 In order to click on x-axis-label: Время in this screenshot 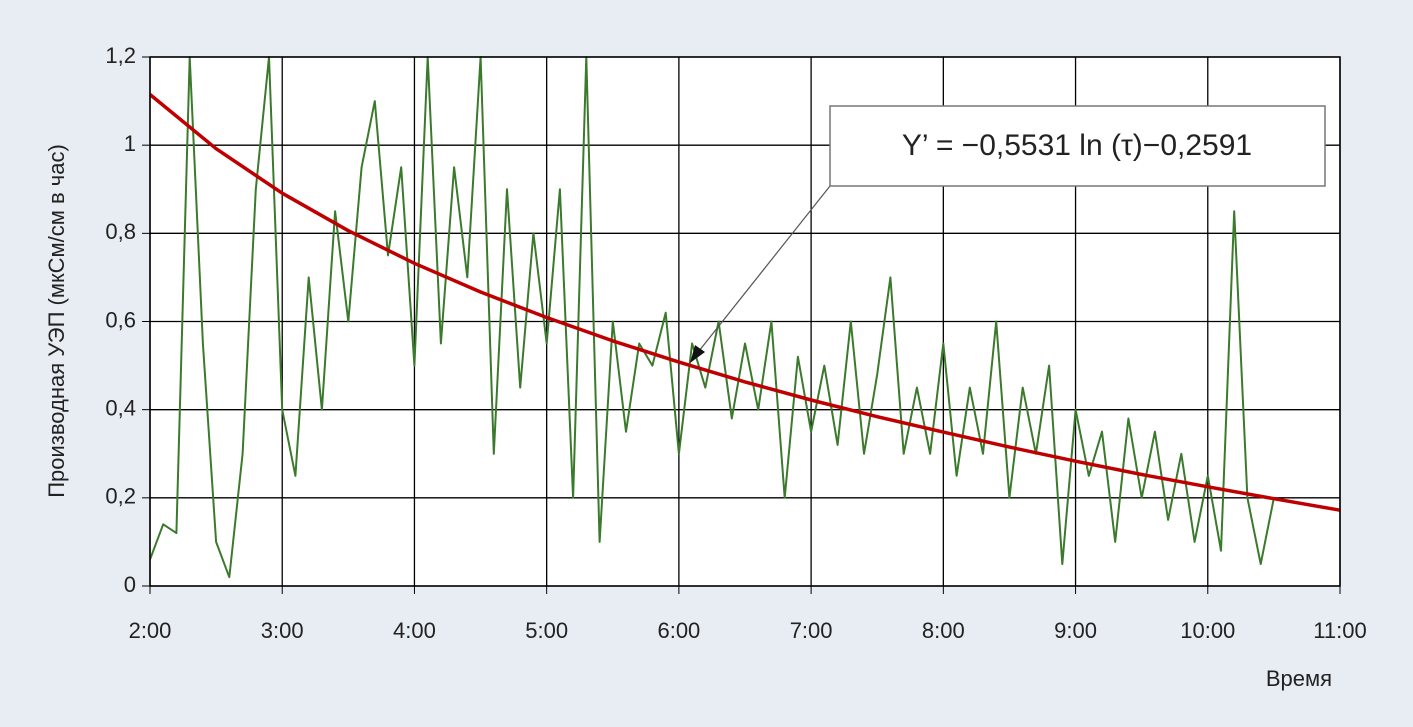, I will do `click(1299, 678)`.